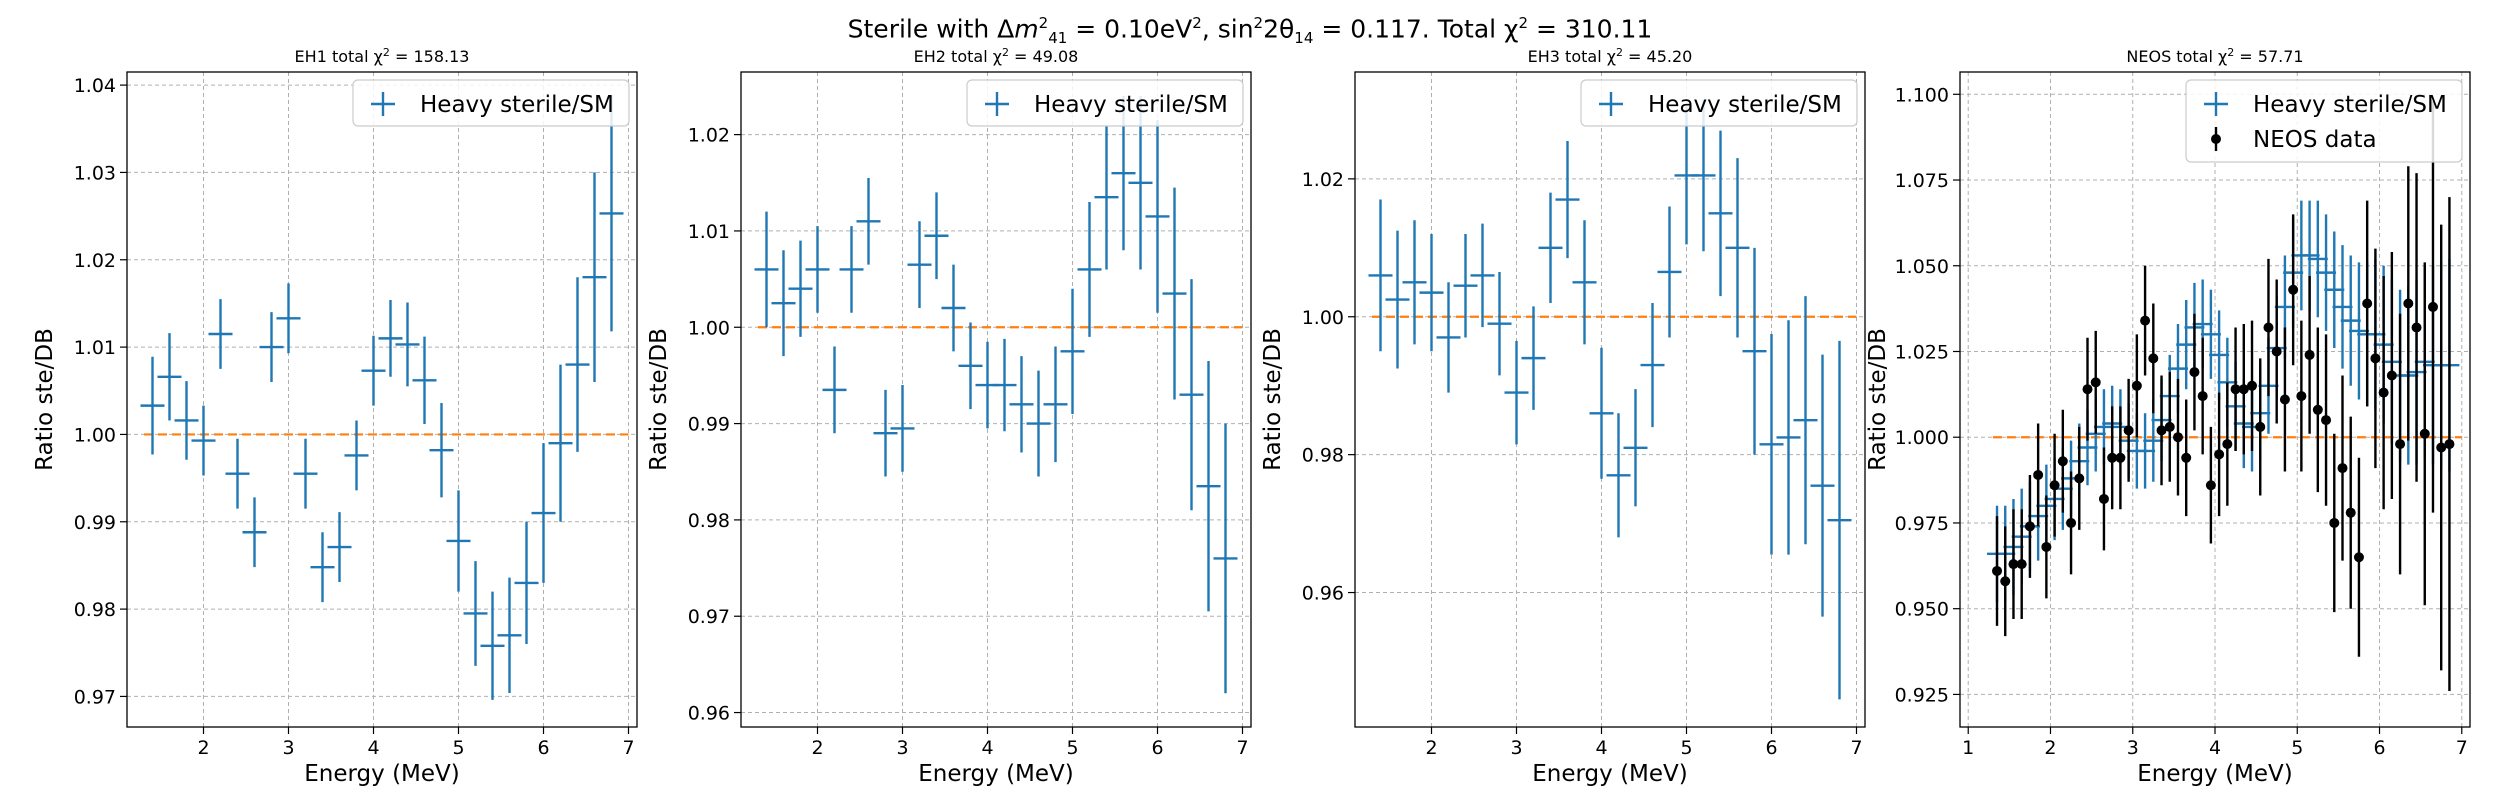 The width and height of the screenshot is (2500, 800). Describe the element at coordinates (1610, 56) in the screenshot. I see `panel-subtitle: EH3 total χ2 = 45.20` at that location.